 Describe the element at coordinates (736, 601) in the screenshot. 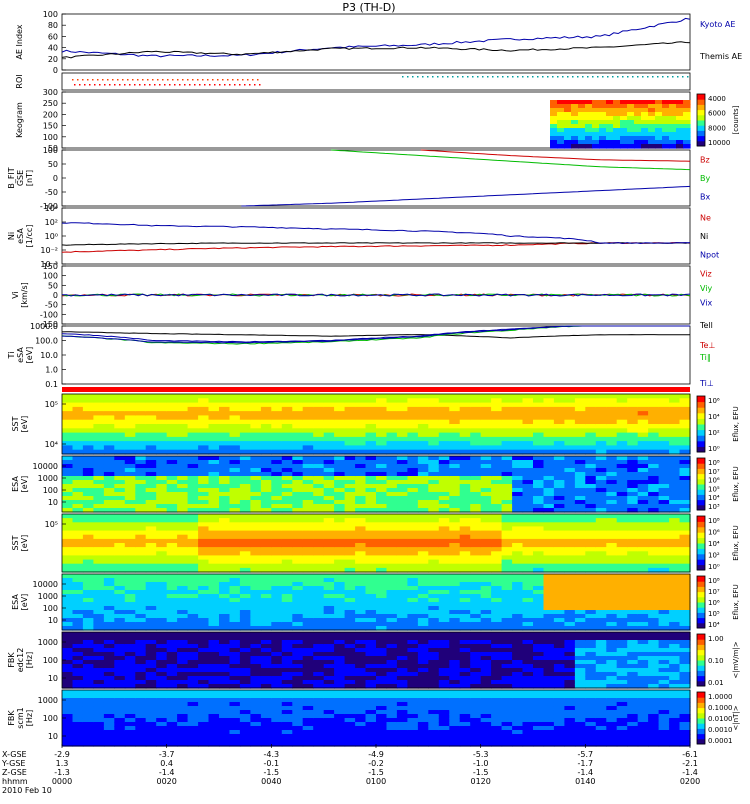

I see `colorbar-label: Eflux, EFU` at that location.